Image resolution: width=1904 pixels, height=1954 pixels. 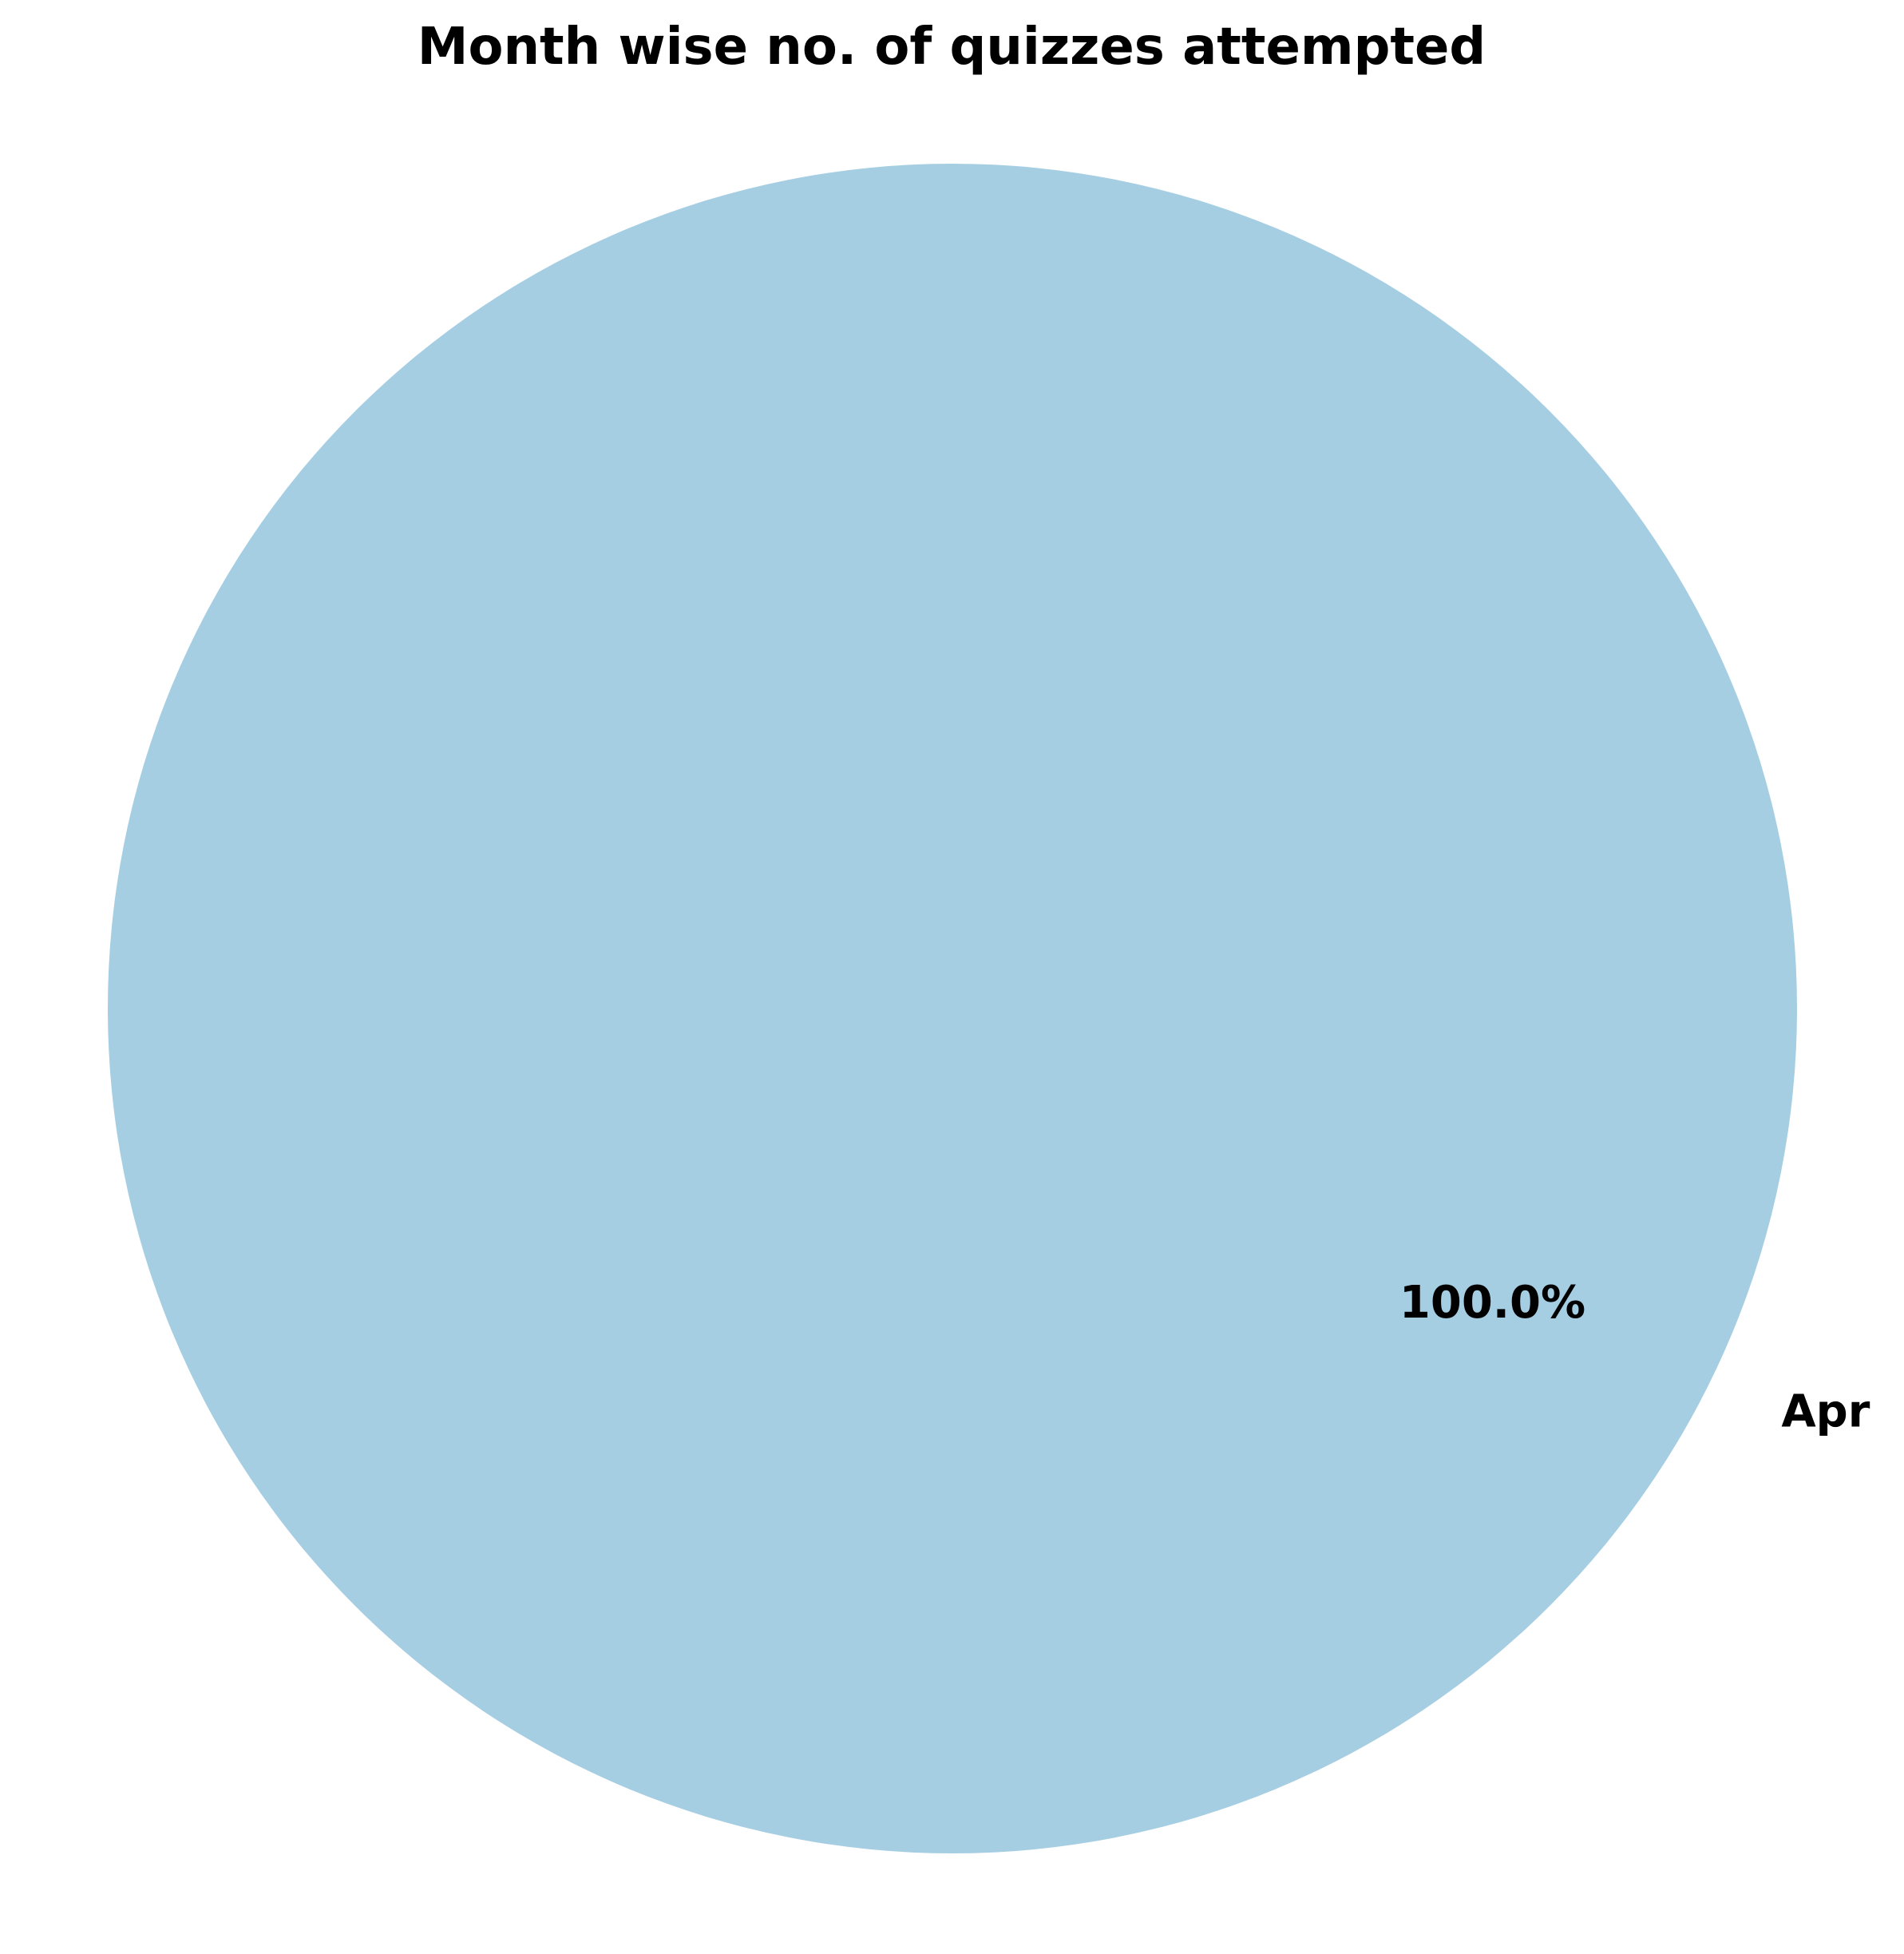 What do you see at coordinates (952, 47) in the screenshot?
I see `chart-title: Month wise no. of quizzes attempted` at bounding box center [952, 47].